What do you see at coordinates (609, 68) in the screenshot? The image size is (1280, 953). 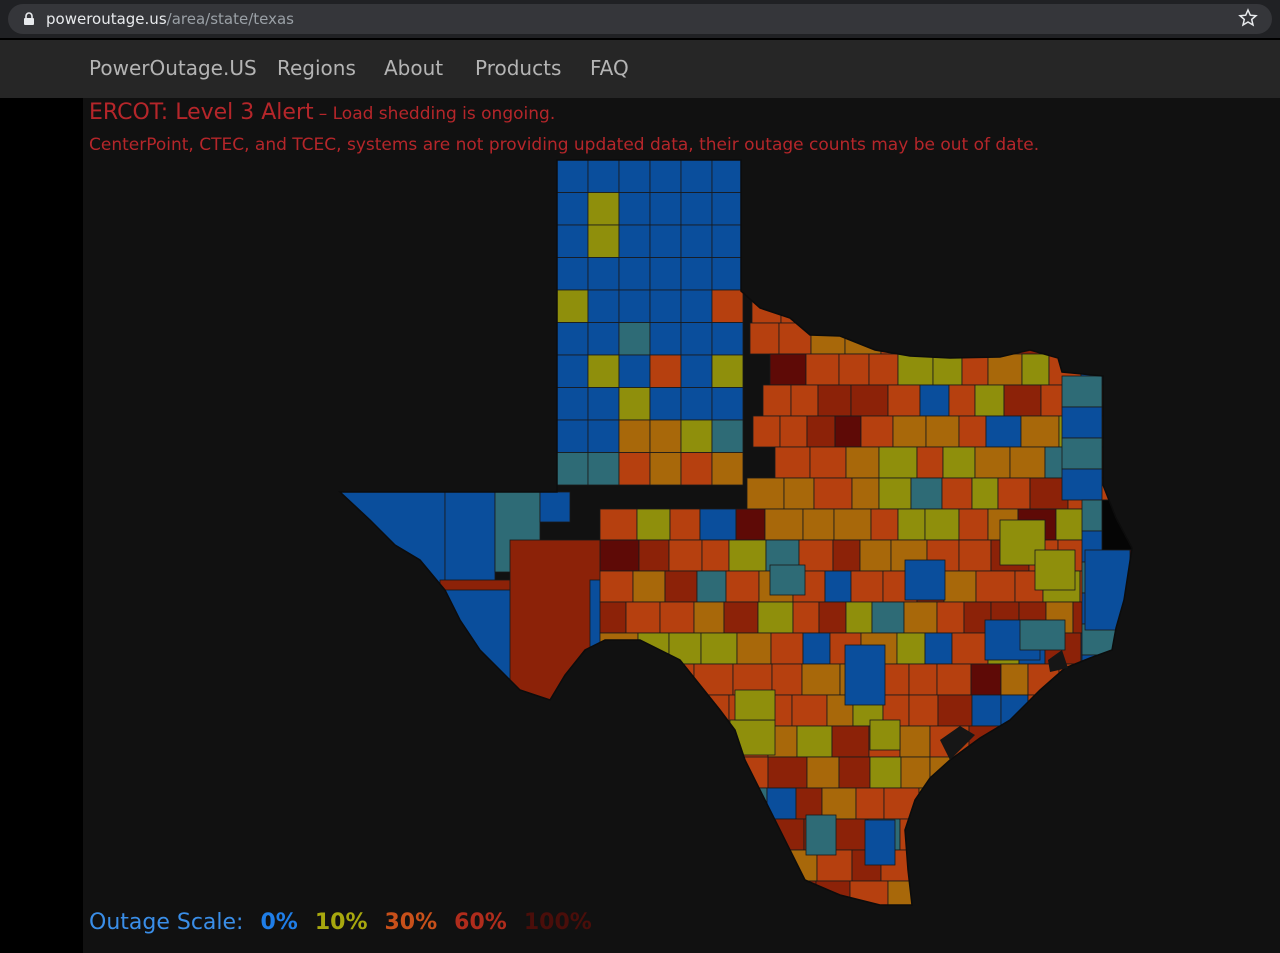 I see `nav-faq: FAQ` at bounding box center [609, 68].